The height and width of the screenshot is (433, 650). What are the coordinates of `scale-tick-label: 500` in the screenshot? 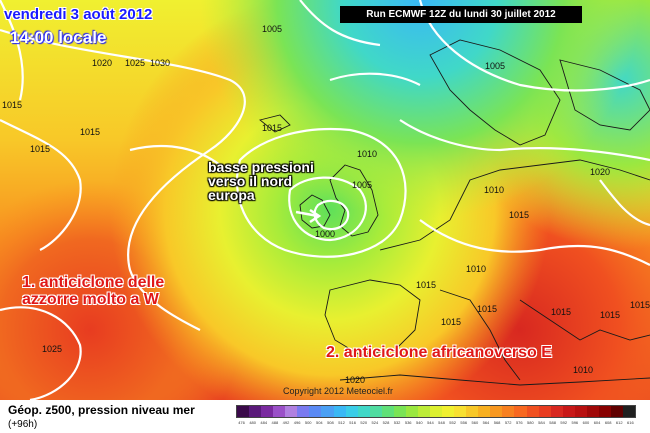 It's located at (308, 422).